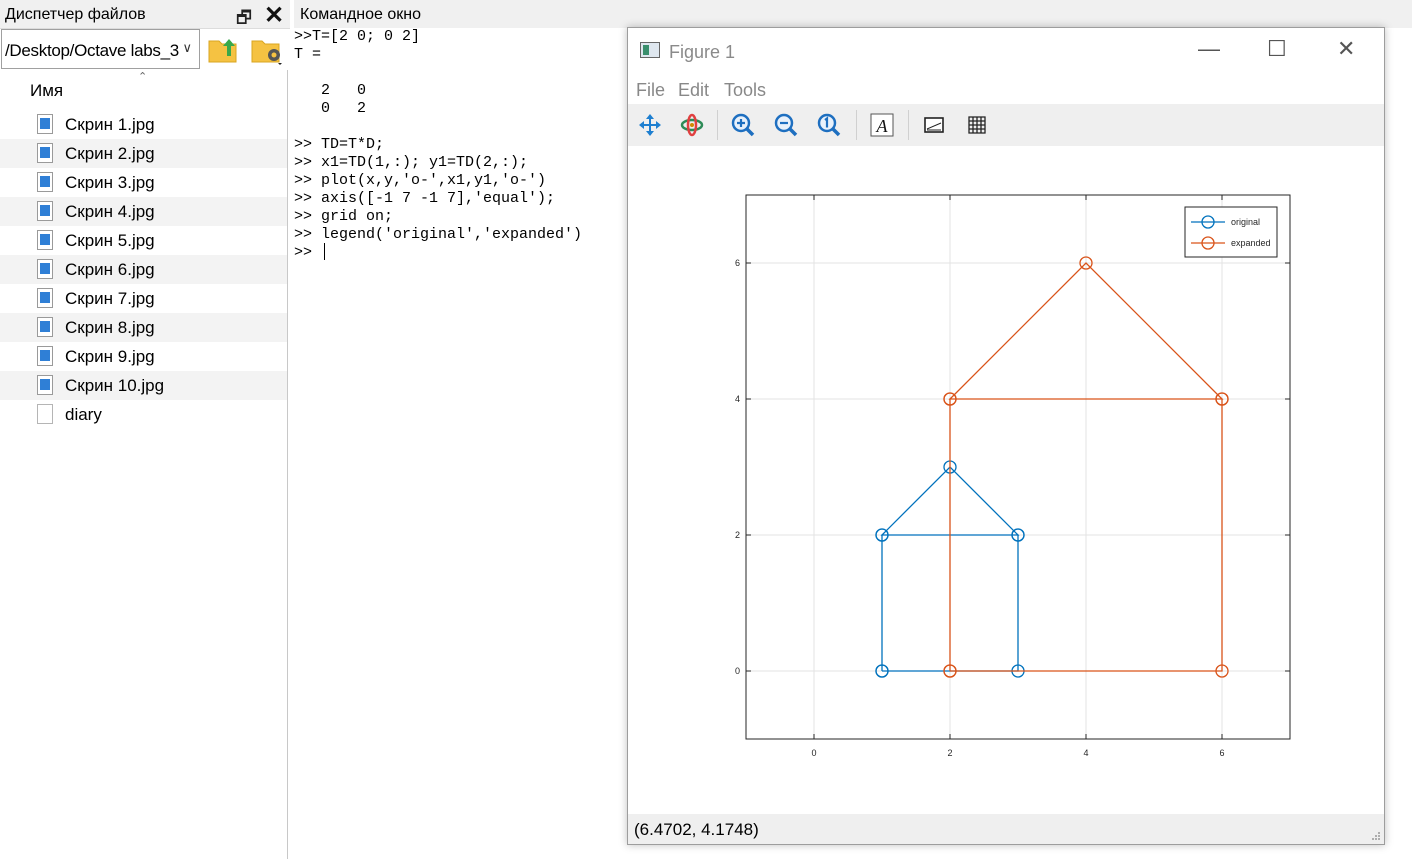  I want to click on figure-menubar: File Edit Tools, so click(1006, 90).